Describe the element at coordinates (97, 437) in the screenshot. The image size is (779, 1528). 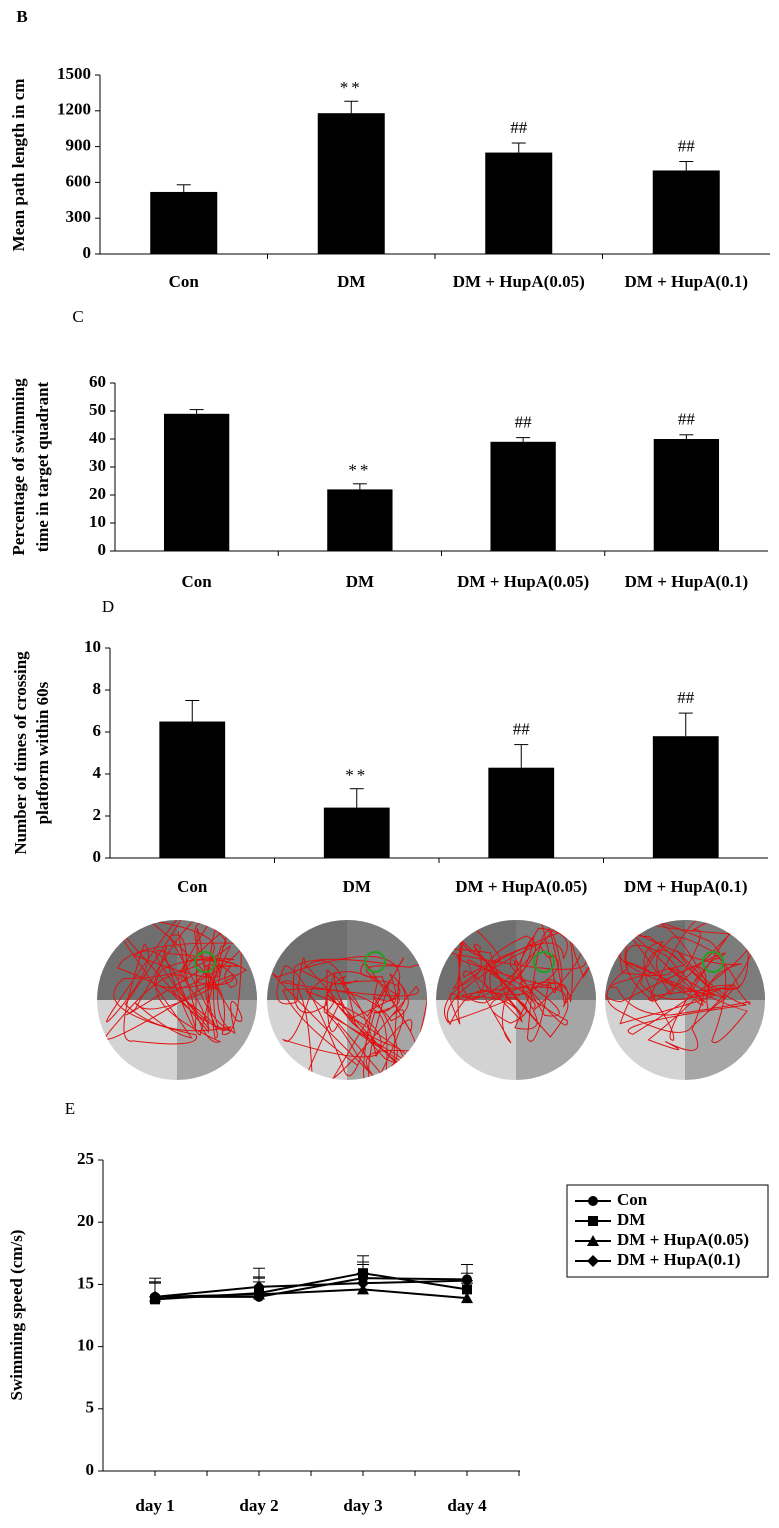
I see `y-tick-label: 40` at that location.